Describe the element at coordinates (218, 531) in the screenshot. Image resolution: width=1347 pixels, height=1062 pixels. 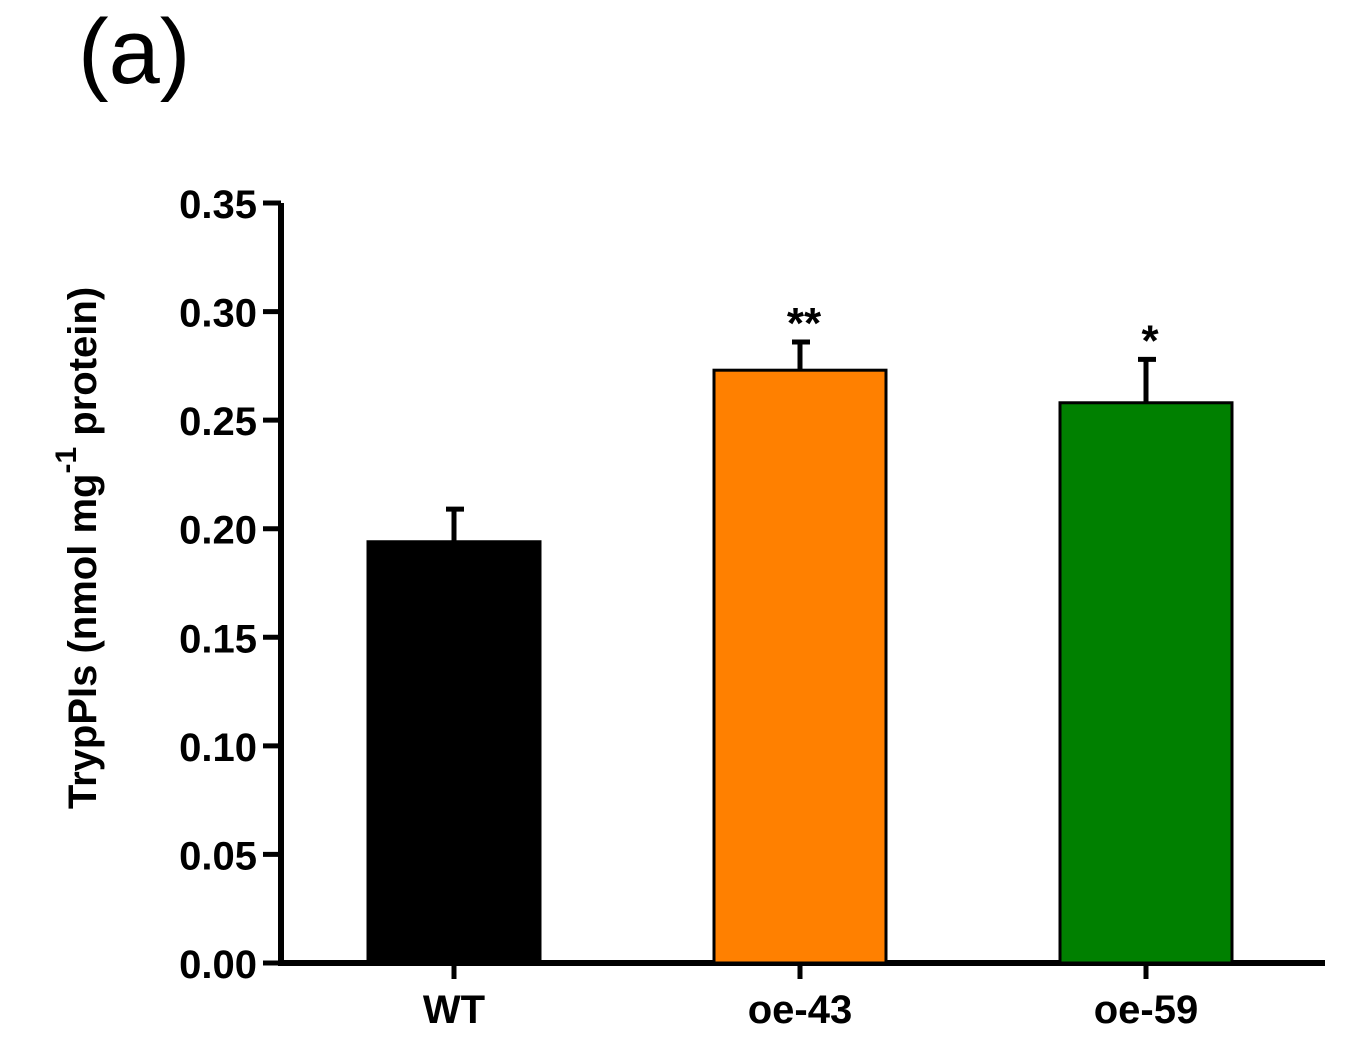
I see `y-tick-label-4: 0.20` at that location.